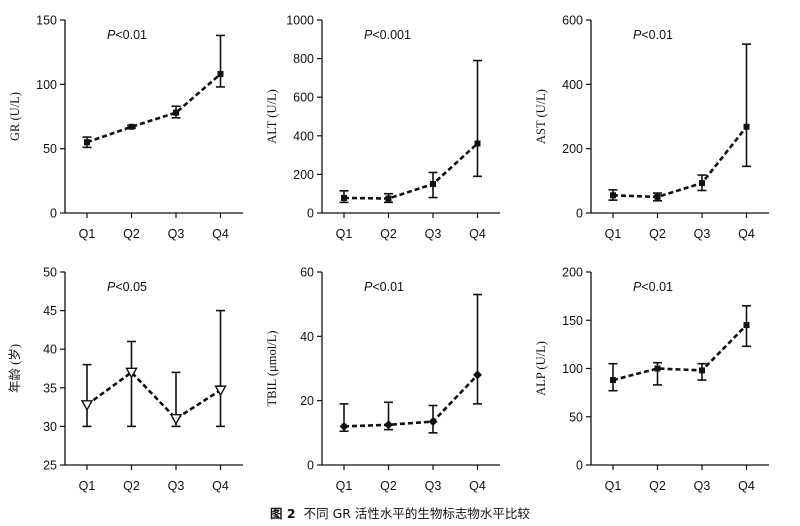  I want to click on y-tick-label: 40, so click(307, 337).